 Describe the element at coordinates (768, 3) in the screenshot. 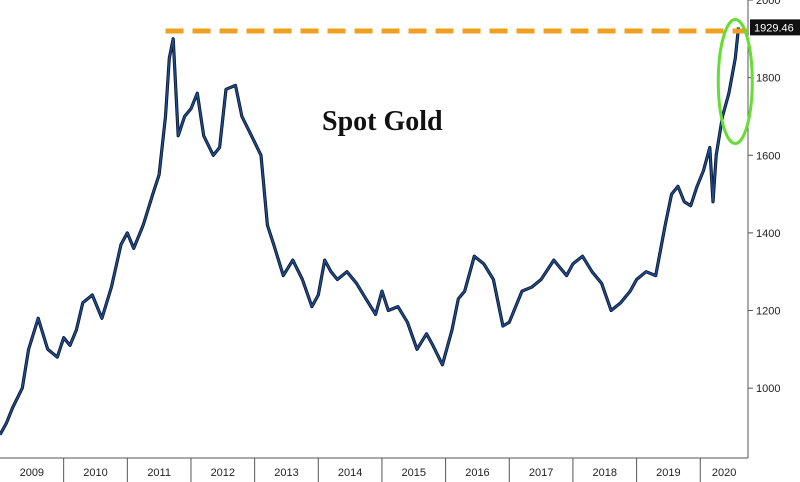

I see `y-tick-label: 2000` at that location.